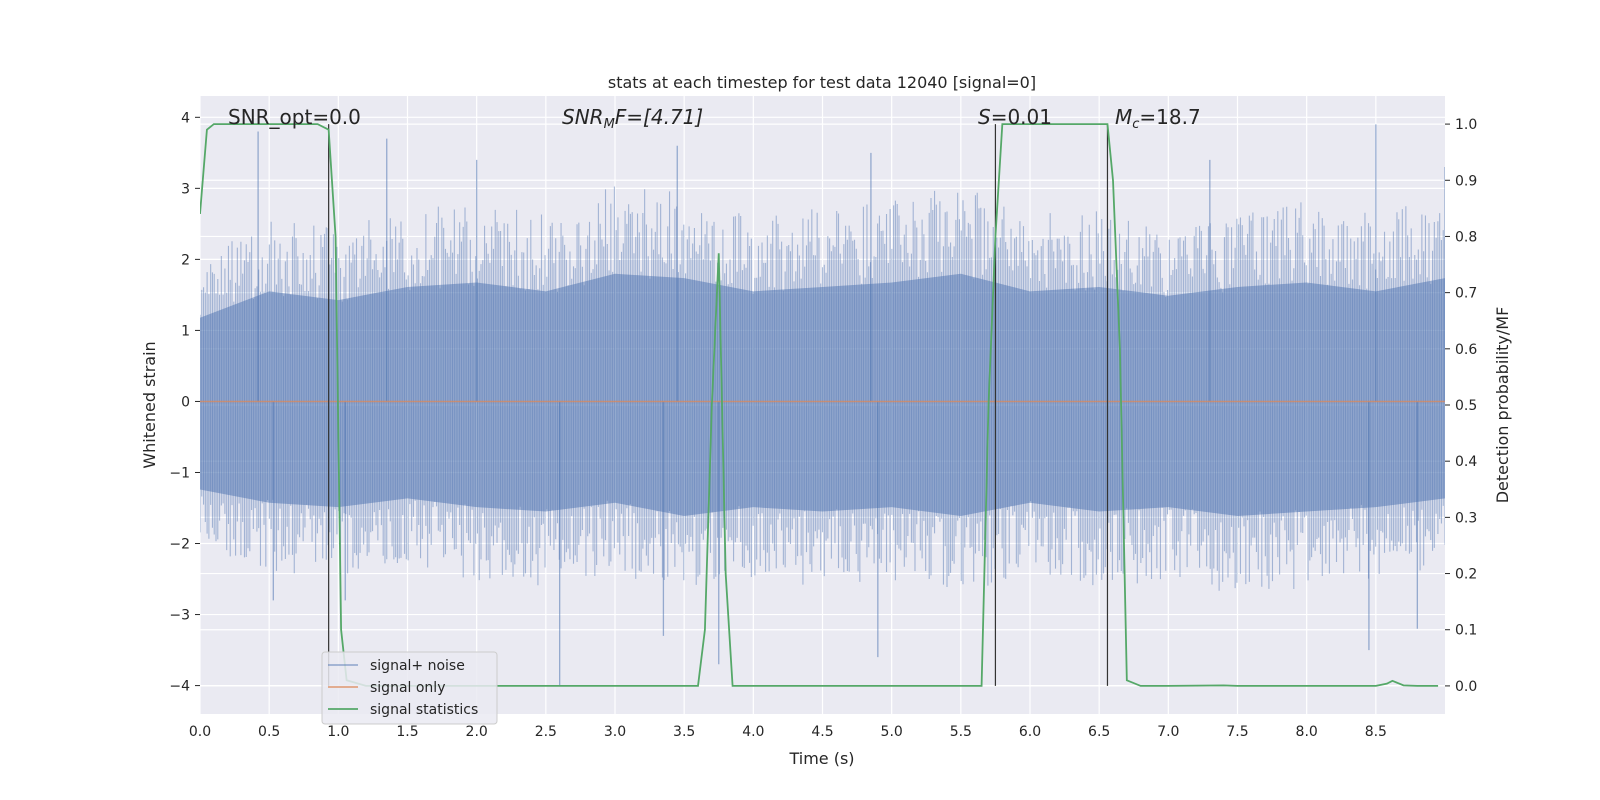 The width and height of the screenshot is (1600, 800). I want to click on annotation-mc-rest: =18.7, so click(1169, 117).